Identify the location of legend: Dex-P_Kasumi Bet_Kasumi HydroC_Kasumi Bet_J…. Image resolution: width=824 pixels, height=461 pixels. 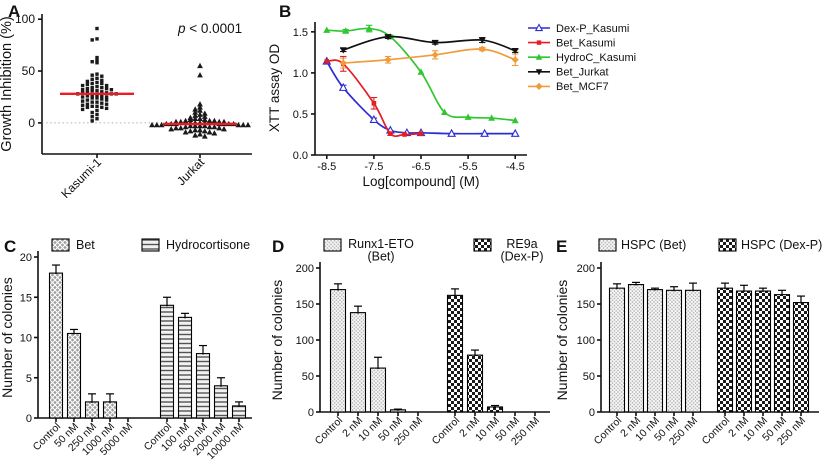
(582, 58).